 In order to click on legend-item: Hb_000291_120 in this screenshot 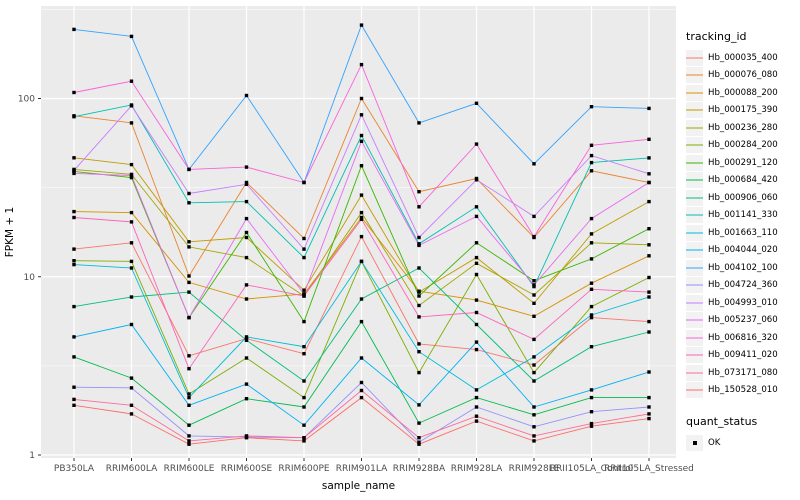, I will do `click(742, 163)`.